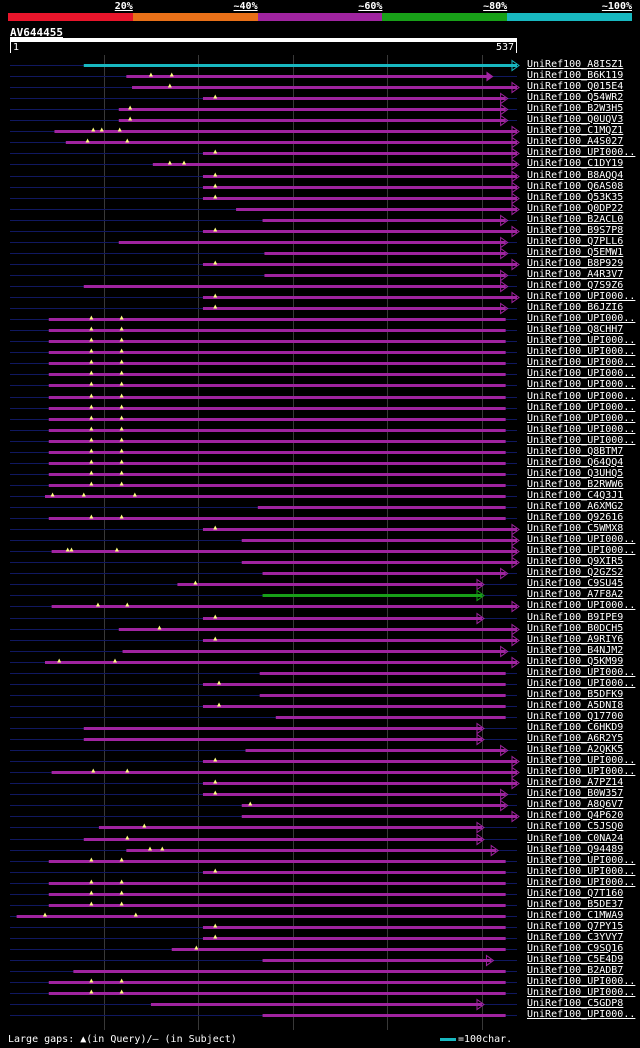  Describe the element at coordinates (575, 307) in the screenshot. I see `hit-label: UniRef100_B6JZI6` at that location.